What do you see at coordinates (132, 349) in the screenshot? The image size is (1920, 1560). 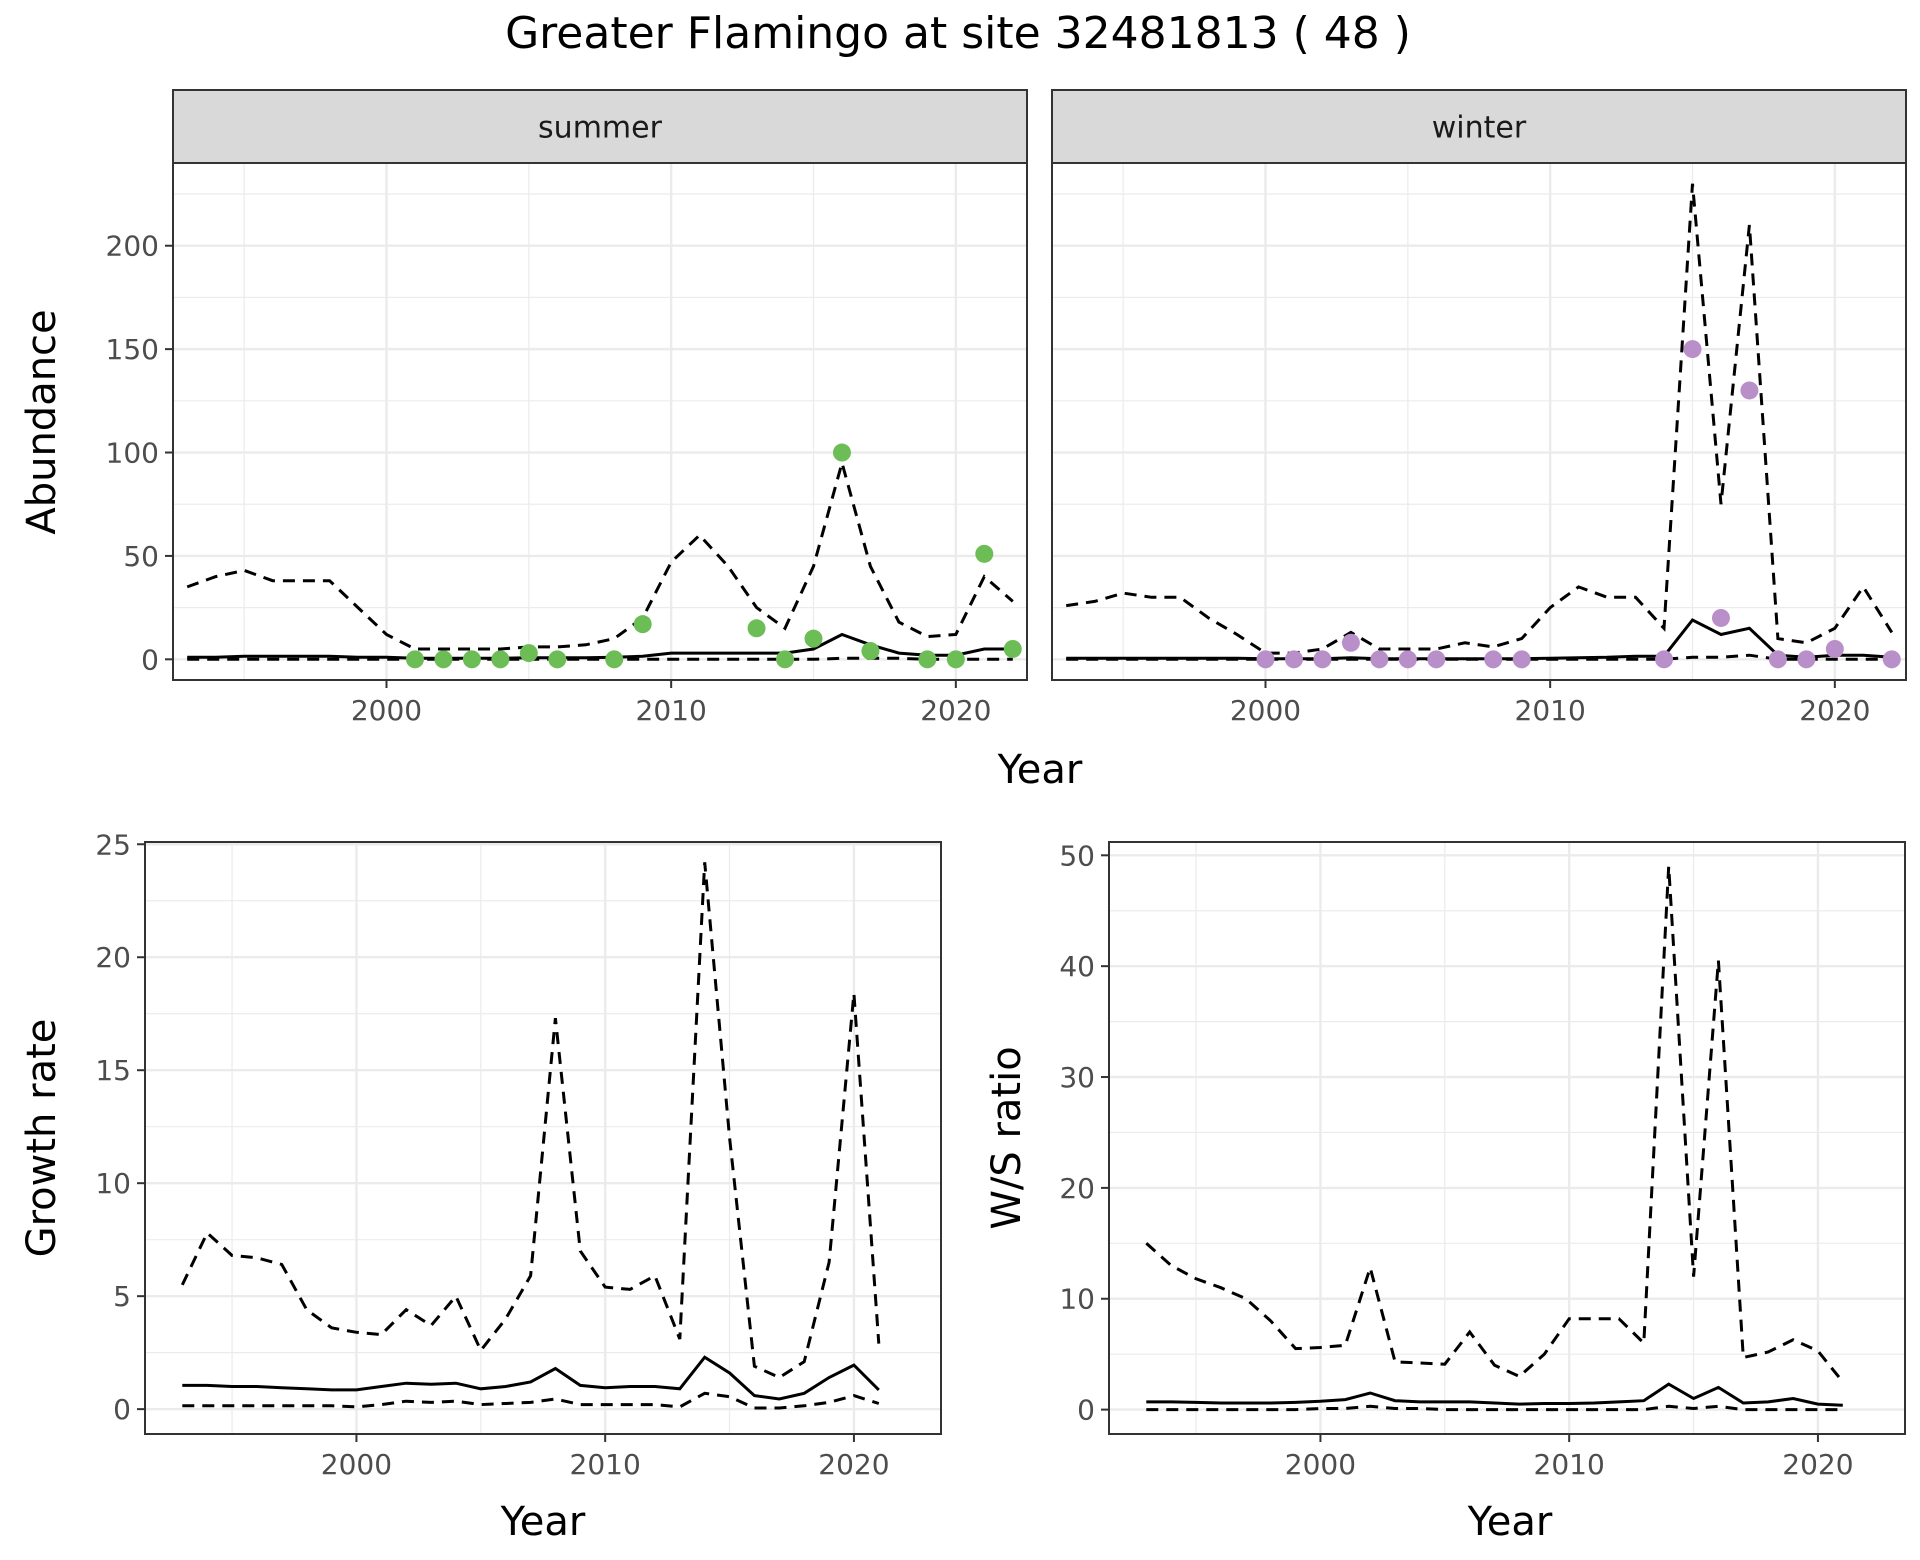 I see `y-tick-label: 150` at bounding box center [132, 349].